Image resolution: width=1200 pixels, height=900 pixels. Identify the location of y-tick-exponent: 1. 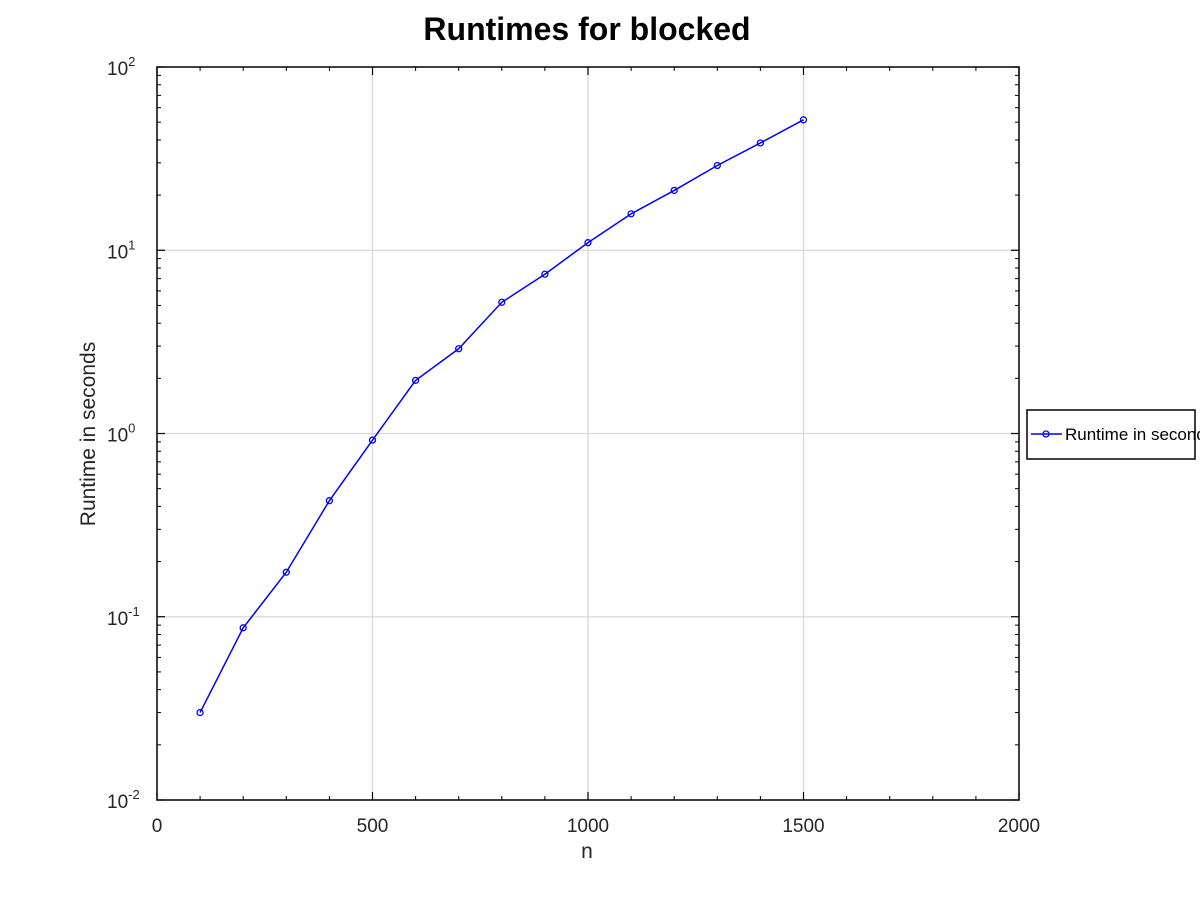
(131, 244).